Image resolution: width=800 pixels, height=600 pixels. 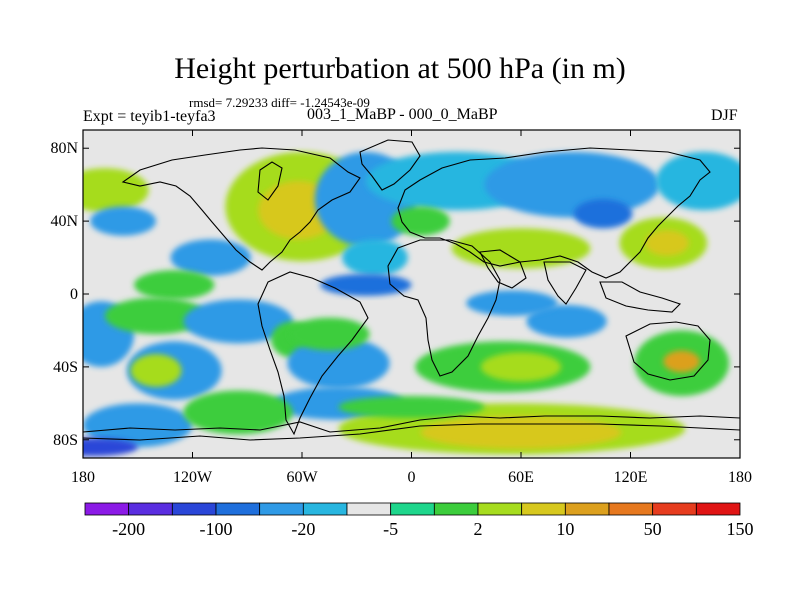 I want to click on coastline-maritime-continent, so click(x=640, y=297).